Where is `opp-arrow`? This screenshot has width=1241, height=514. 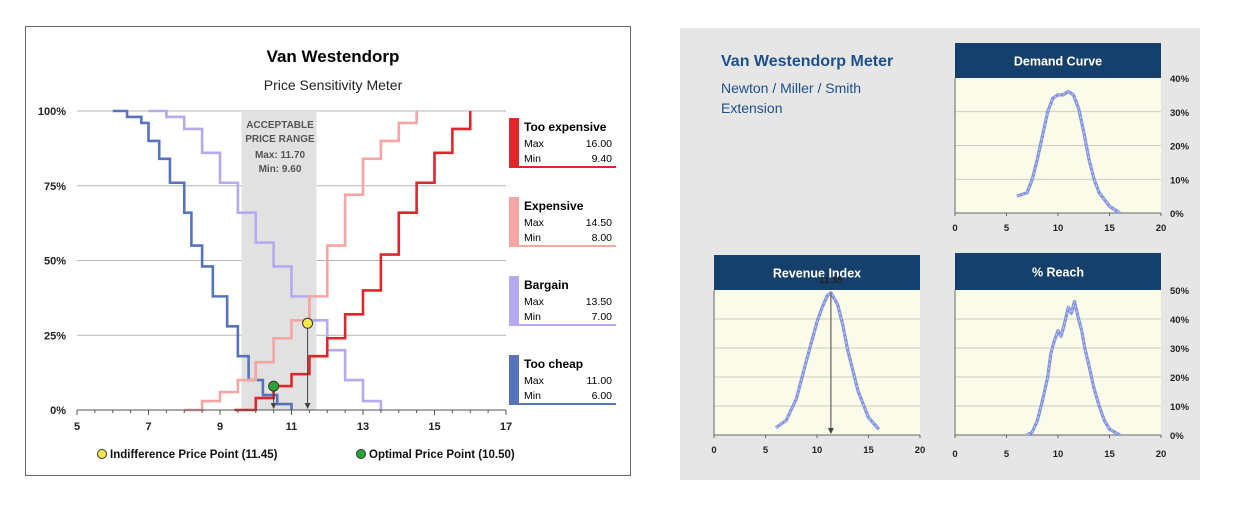
opp-arrow is located at coordinates (273, 406).